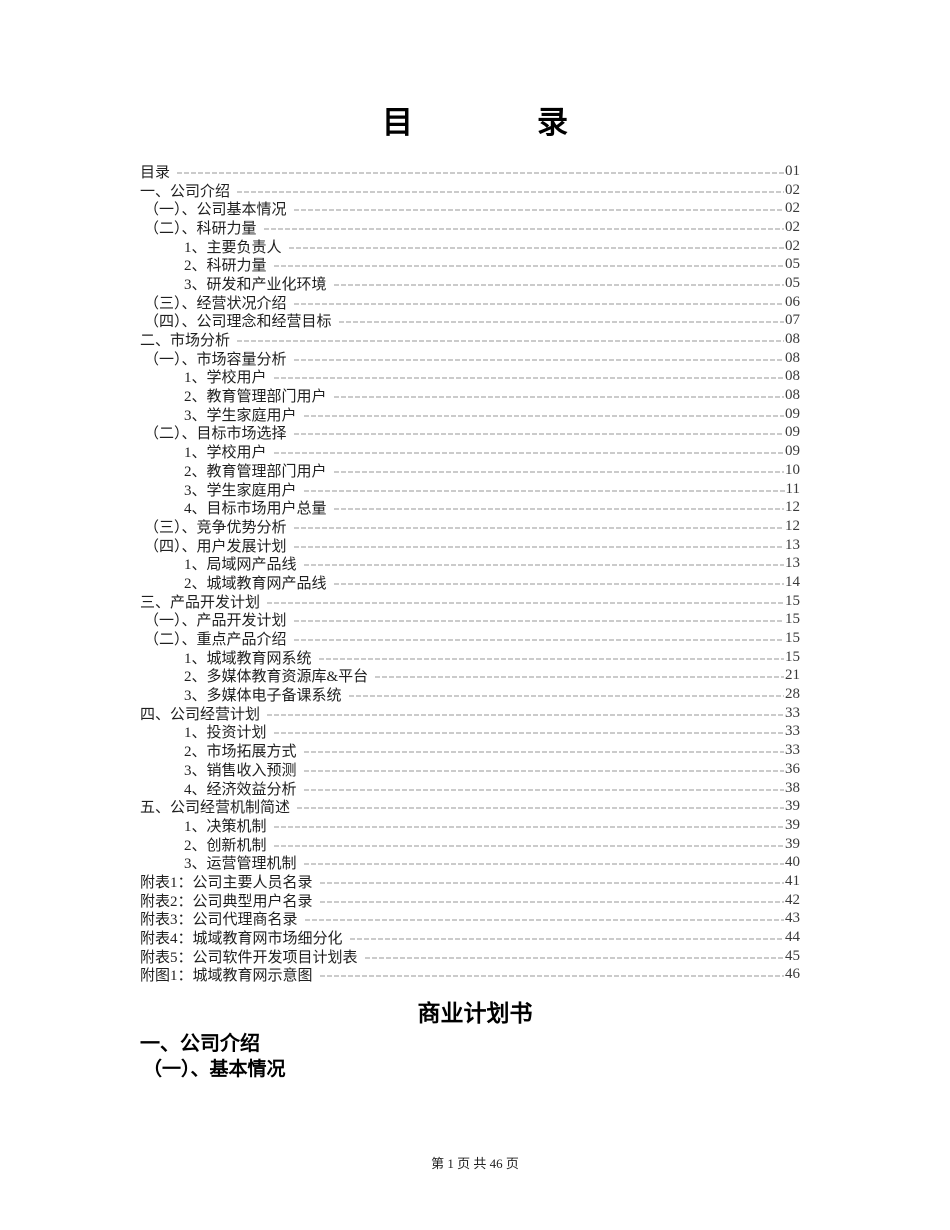 This screenshot has width=950, height=1230. I want to click on toc-entry: 二、市场分析 08, so click(470, 339).